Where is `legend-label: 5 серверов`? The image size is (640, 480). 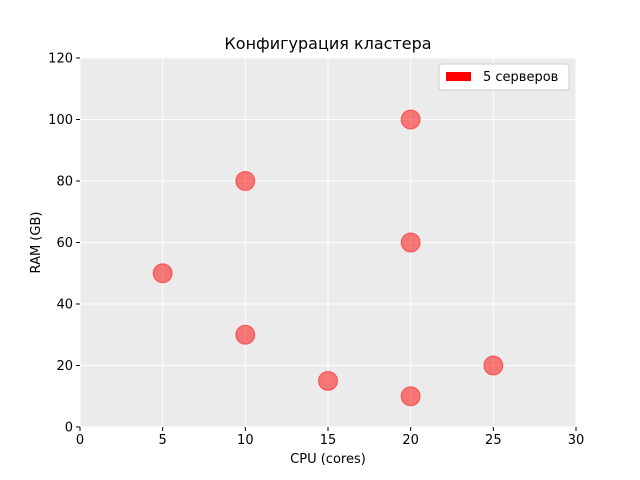 legend-label: 5 серверов is located at coordinates (520, 77).